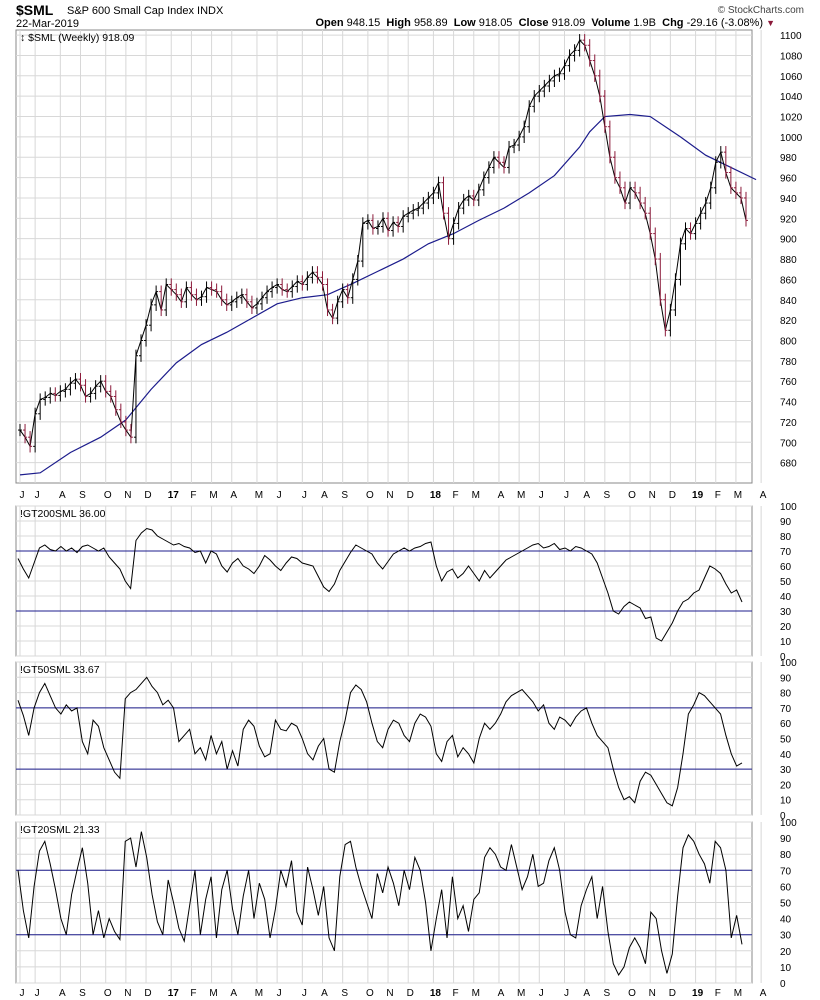 This screenshot has height=1000, width=820. Describe the element at coordinates (786, 904) in the screenshot. I see `y-tick-label: 50` at that location.